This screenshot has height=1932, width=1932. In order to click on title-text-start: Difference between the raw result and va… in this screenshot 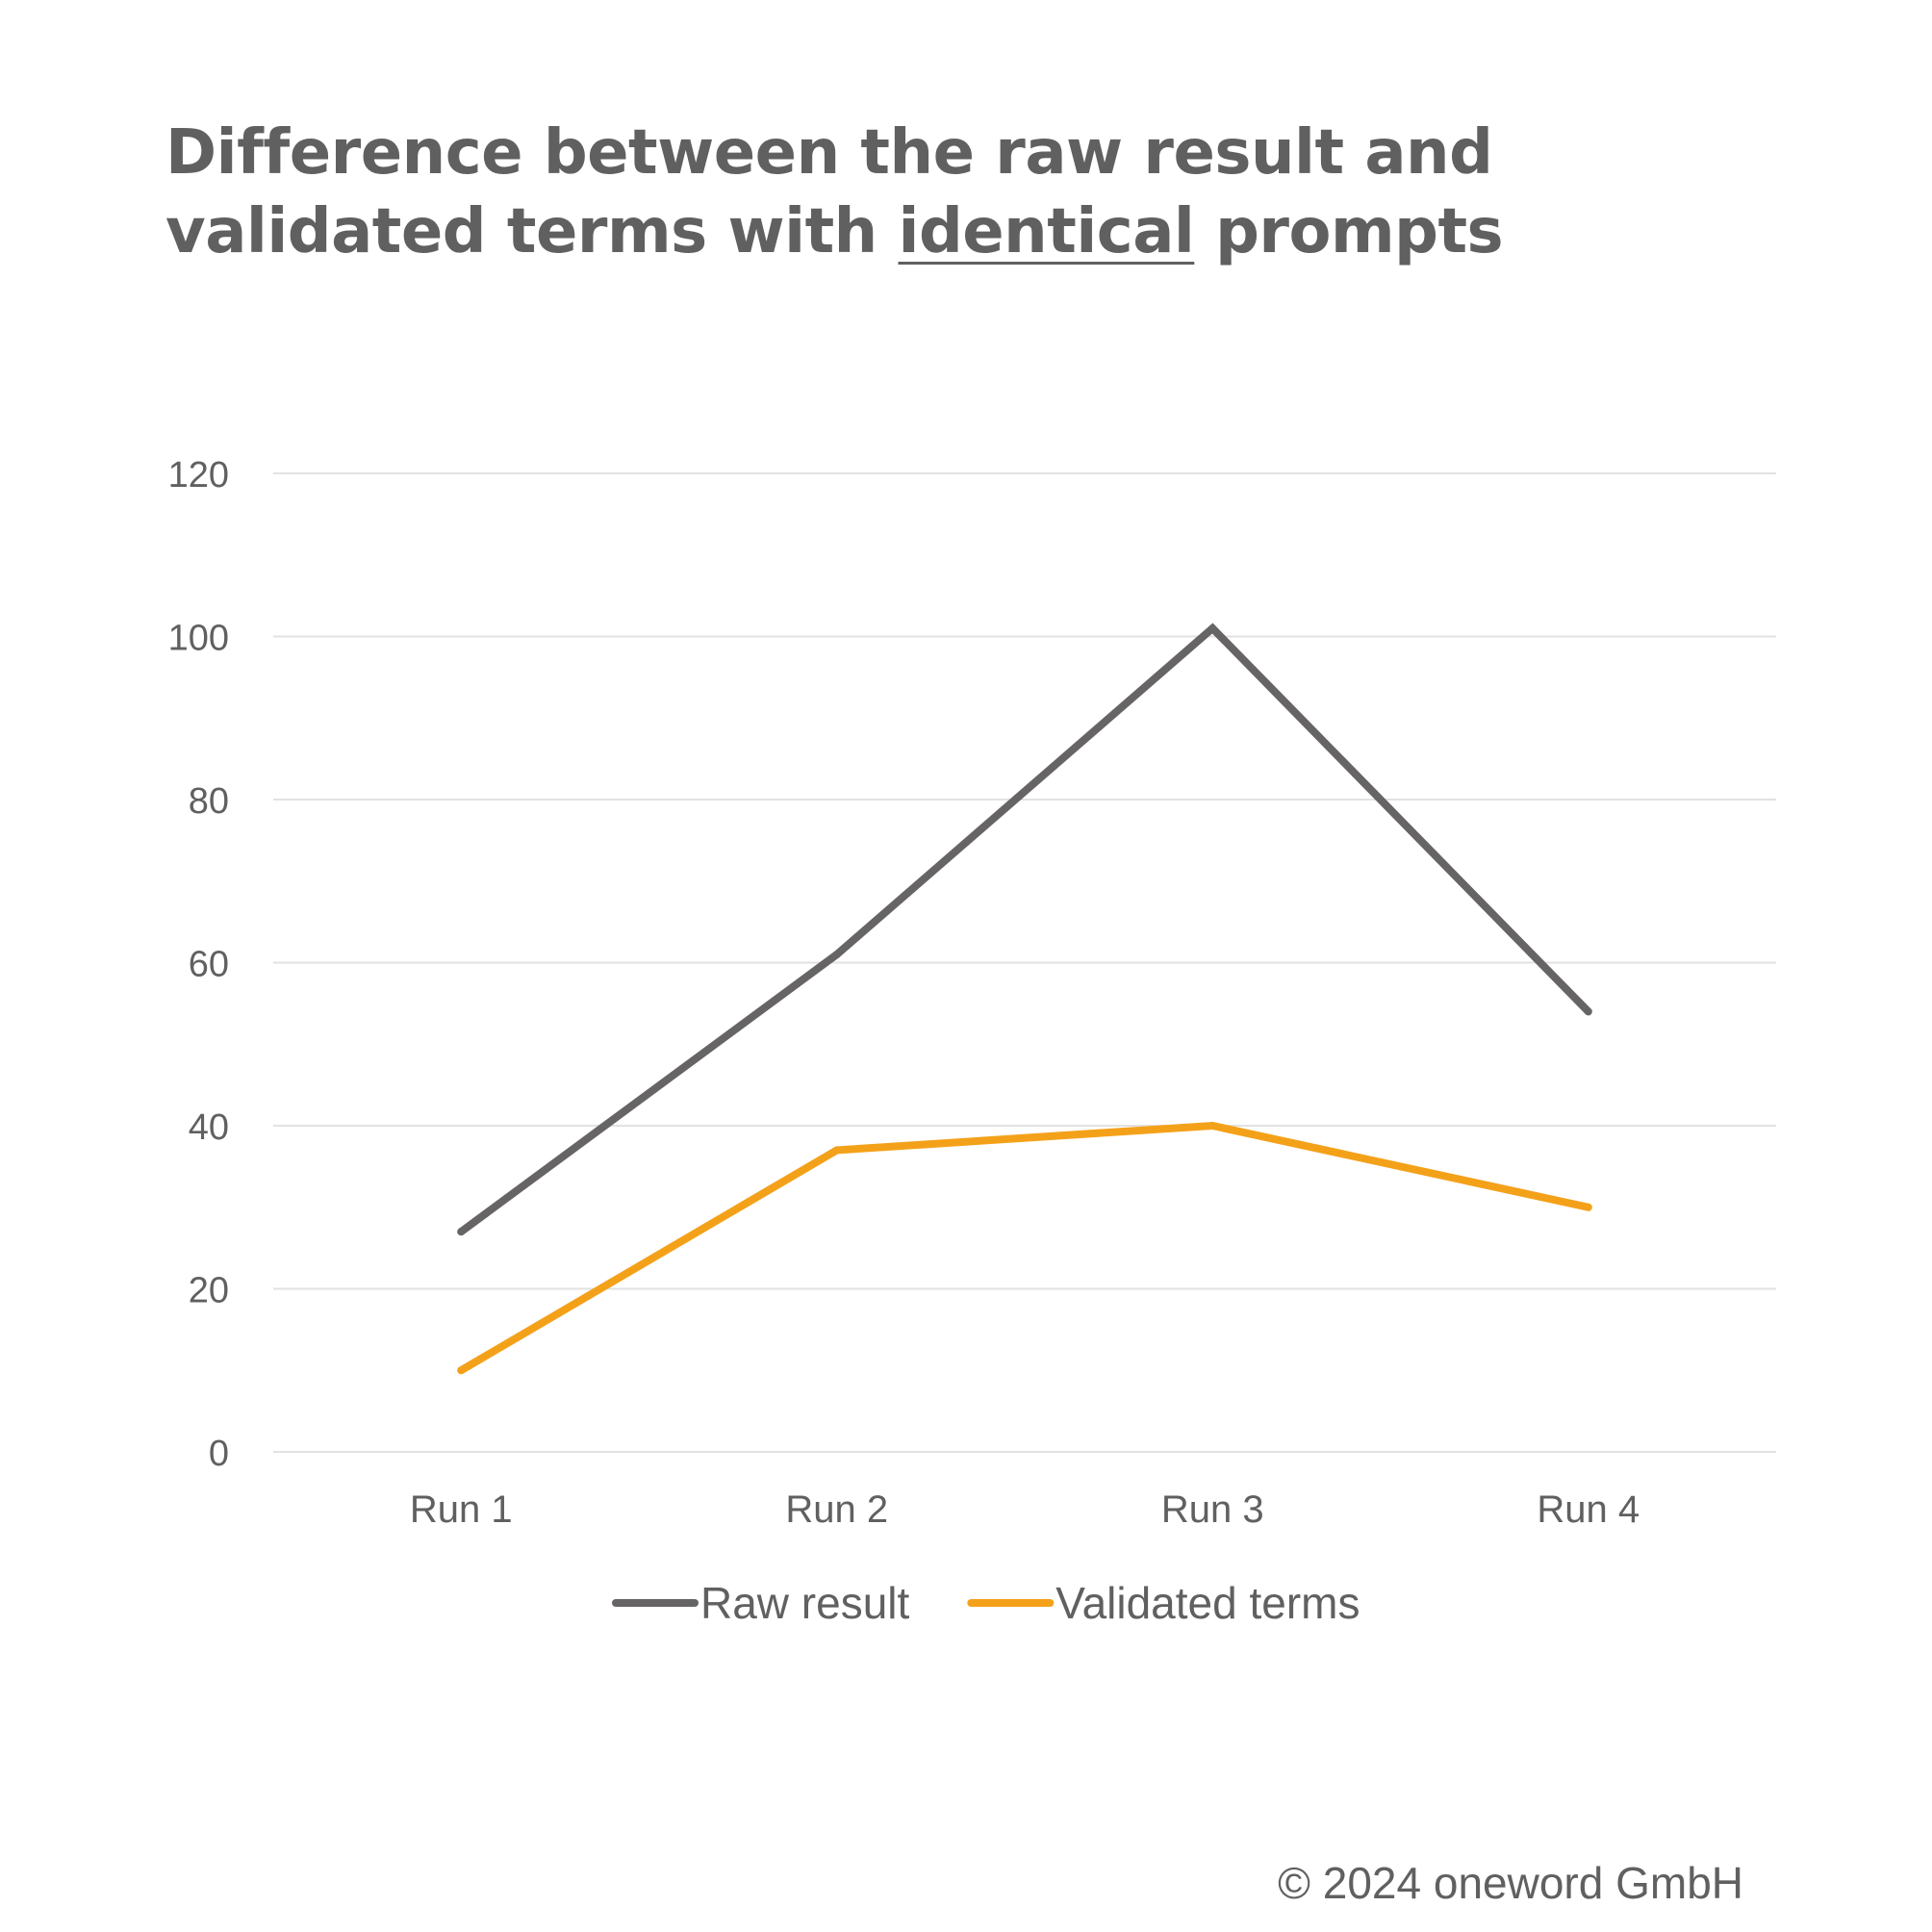, I will do `click(829, 192)`.